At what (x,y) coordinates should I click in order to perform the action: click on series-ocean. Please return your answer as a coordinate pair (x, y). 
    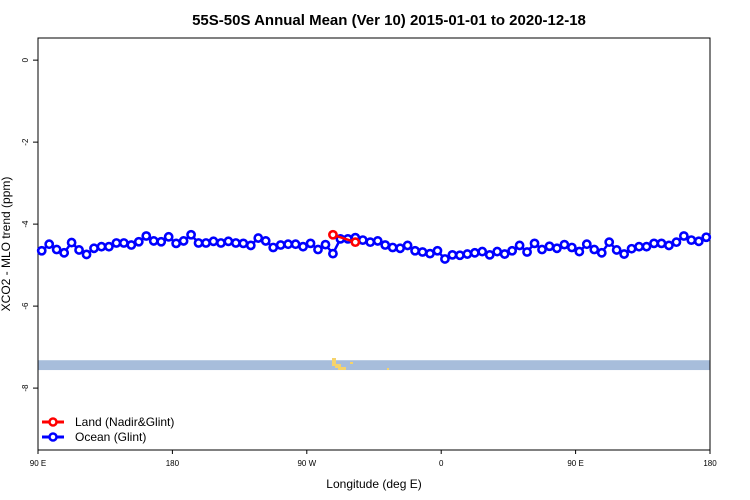
    Looking at the image, I should click on (374, 246).